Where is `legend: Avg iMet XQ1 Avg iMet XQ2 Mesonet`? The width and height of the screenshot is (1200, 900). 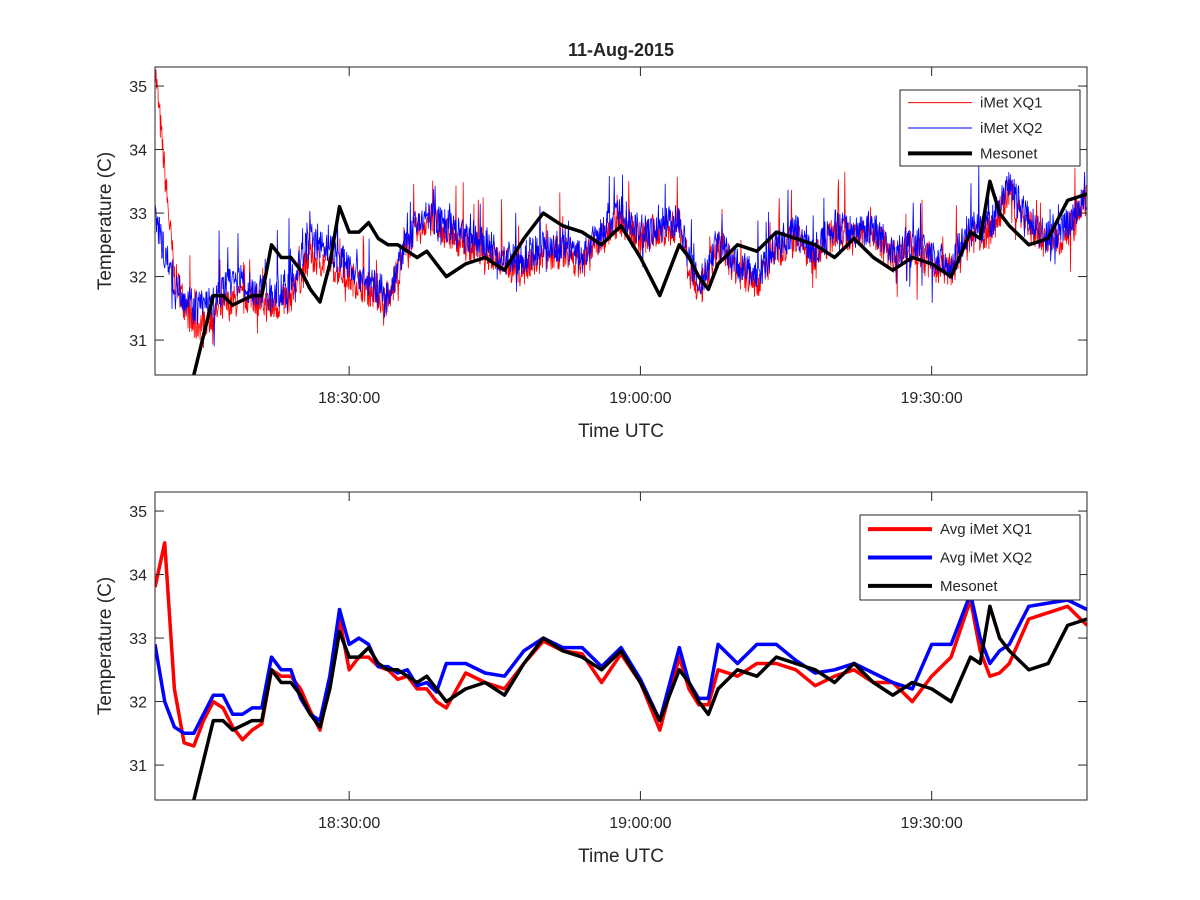 legend: Avg iMet XQ1 Avg iMet XQ2 Mesonet is located at coordinates (970, 557).